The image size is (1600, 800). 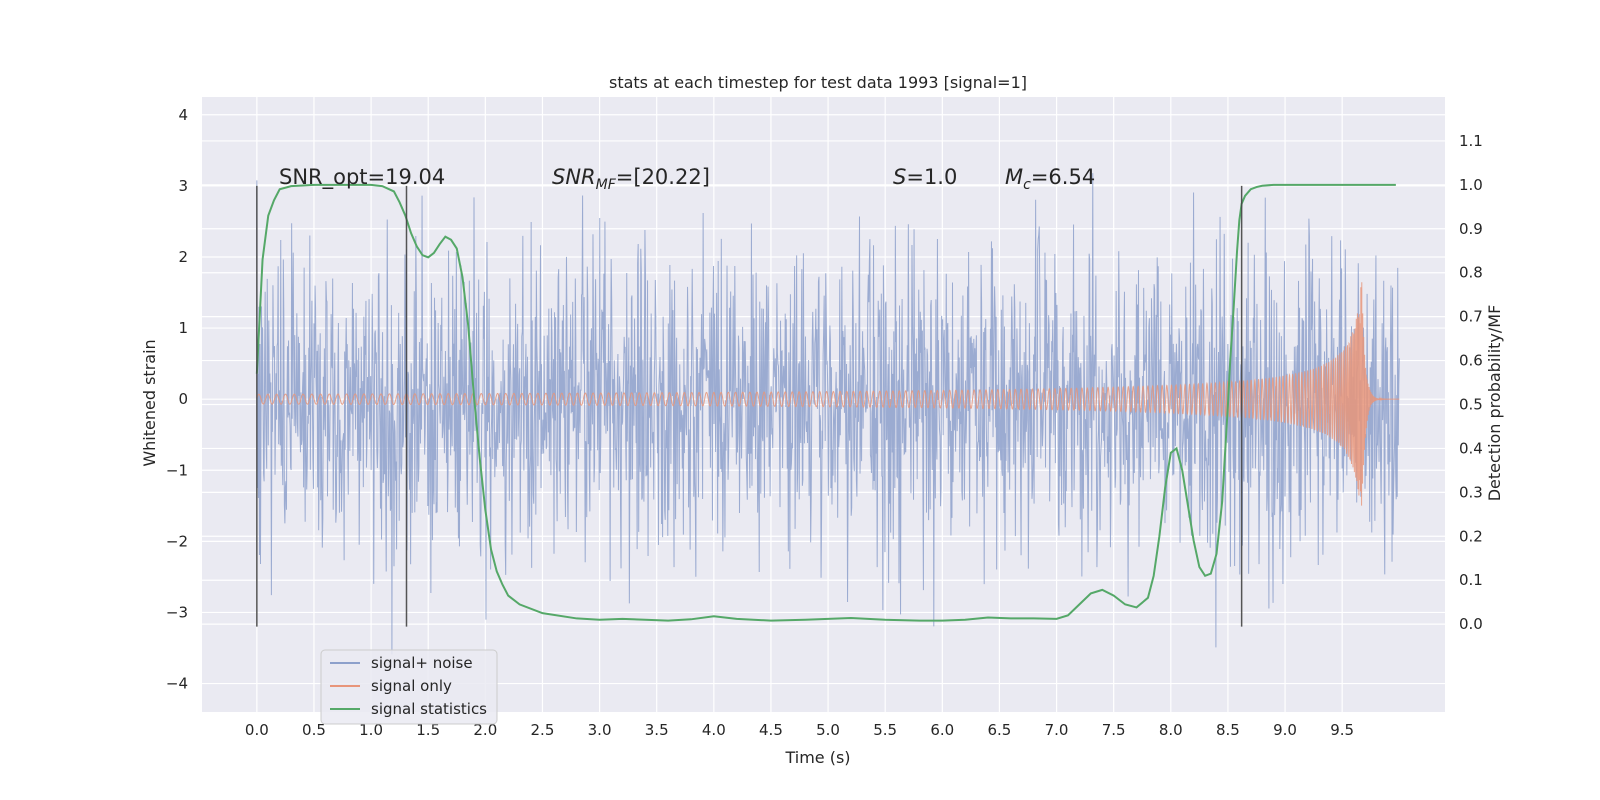 I want to click on annotation-snr-mf: SNRMF=[20.22], so click(x=631, y=179).